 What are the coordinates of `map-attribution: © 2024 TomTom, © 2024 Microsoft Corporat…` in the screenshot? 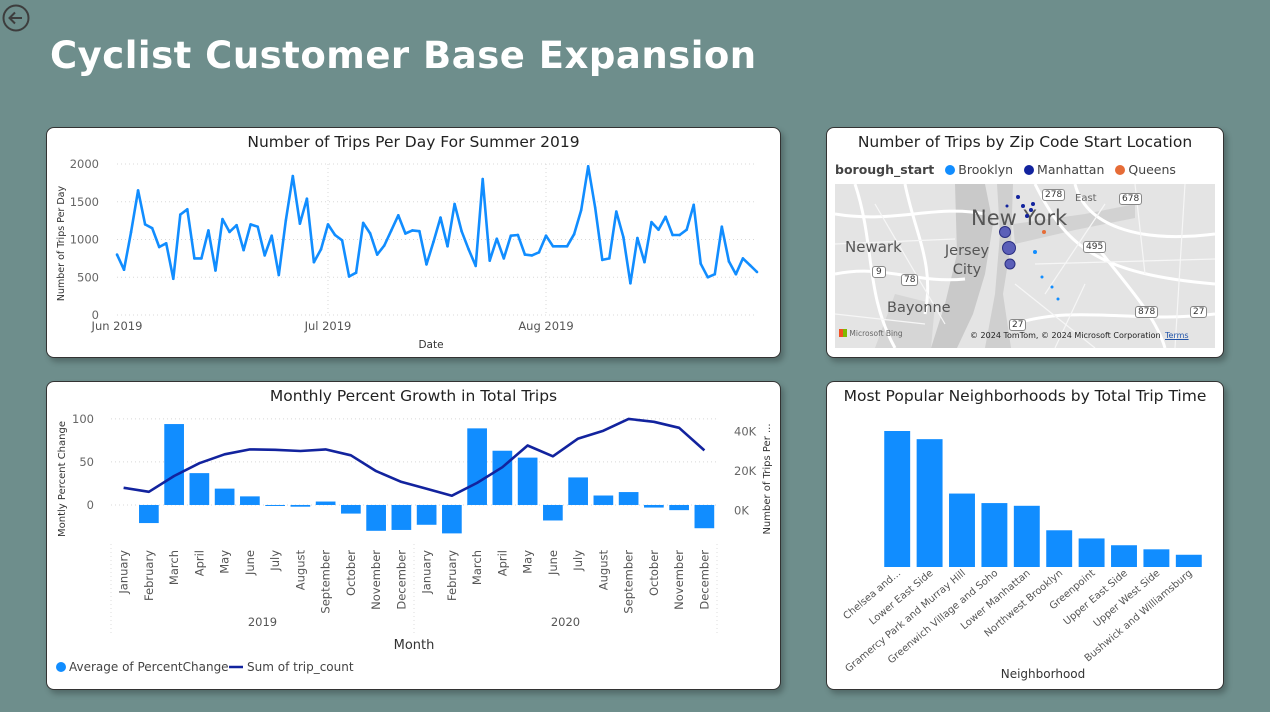 It's located at (1065, 335).